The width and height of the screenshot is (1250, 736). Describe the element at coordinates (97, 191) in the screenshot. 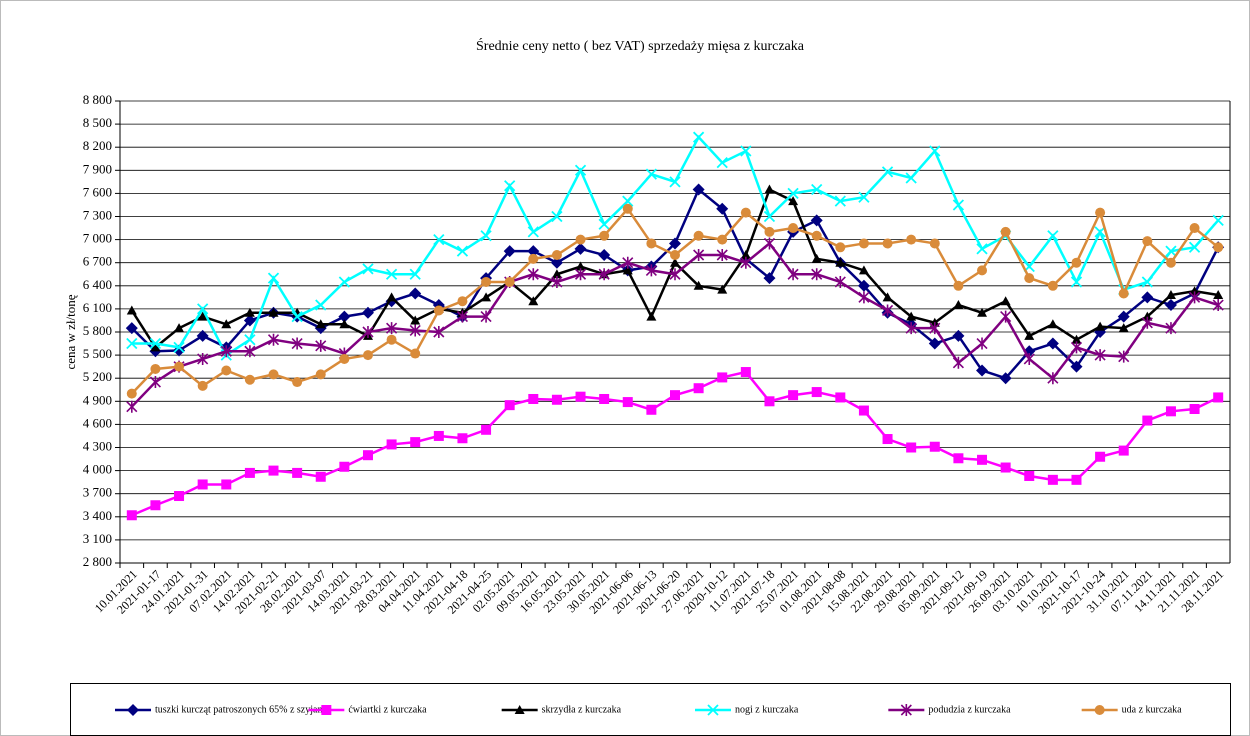

I see `y-tick-label: 7 600` at that location.